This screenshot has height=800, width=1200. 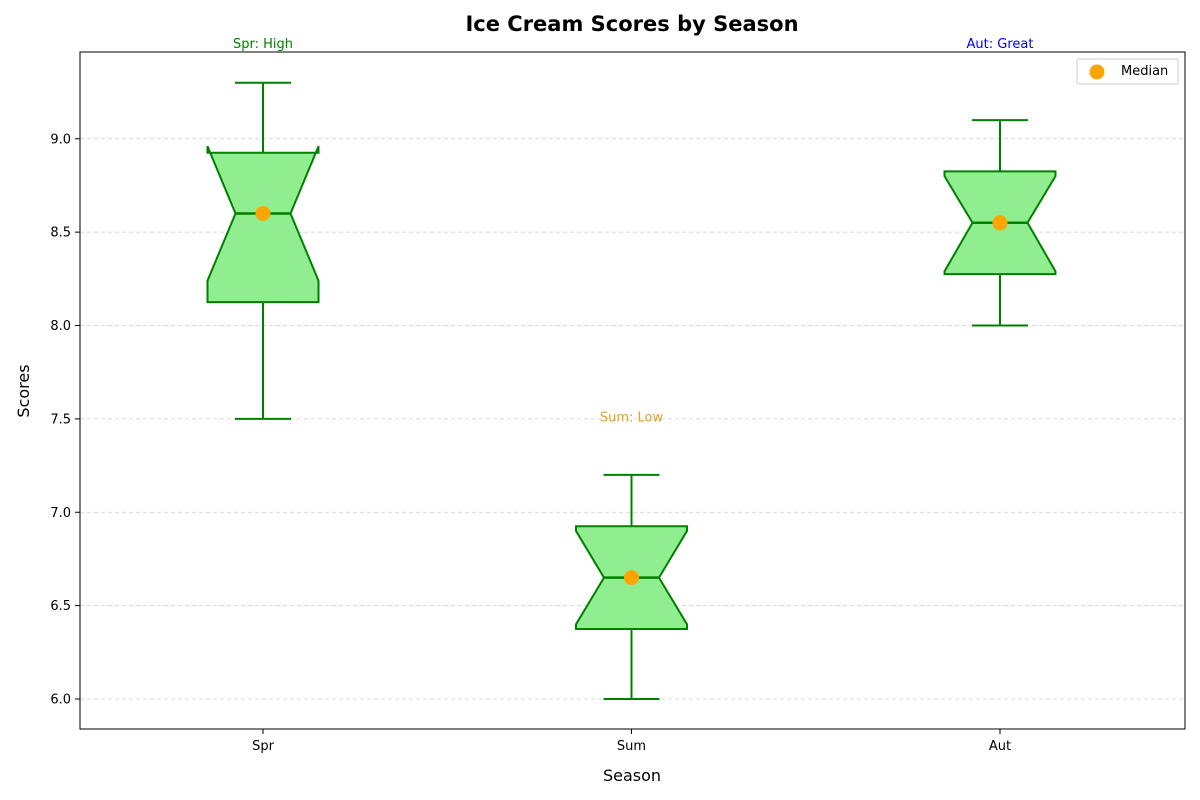 I want to click on y-tick-label: 6.0, so click(x=60, y=700).